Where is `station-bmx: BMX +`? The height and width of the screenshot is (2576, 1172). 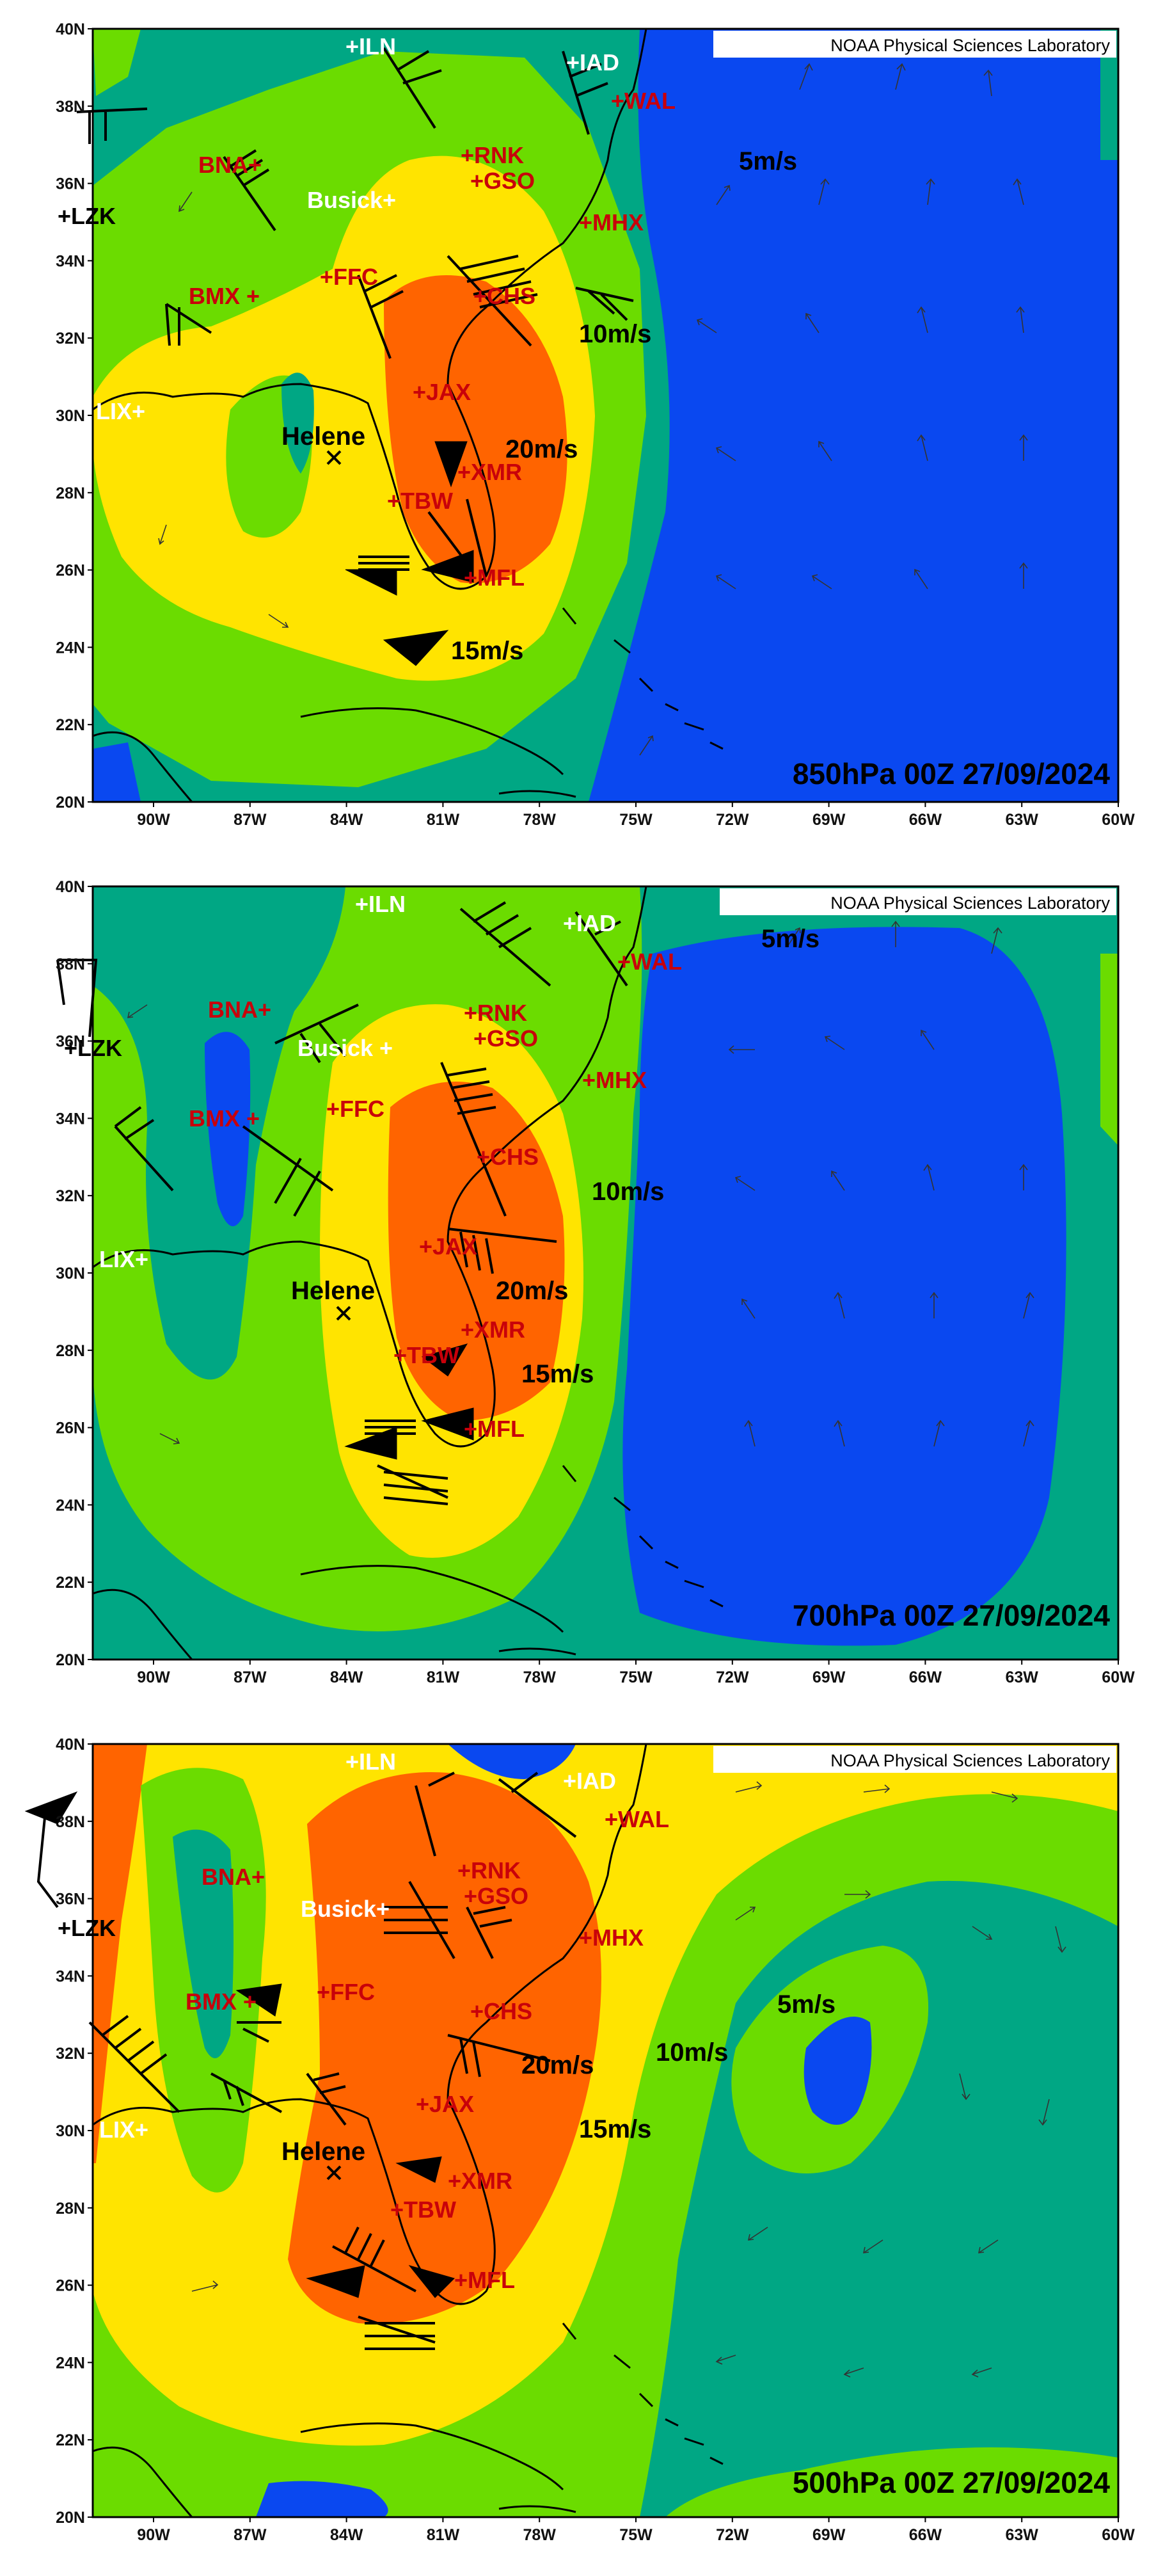
station-bmx: BMX + is located at coordinates (224, 296).